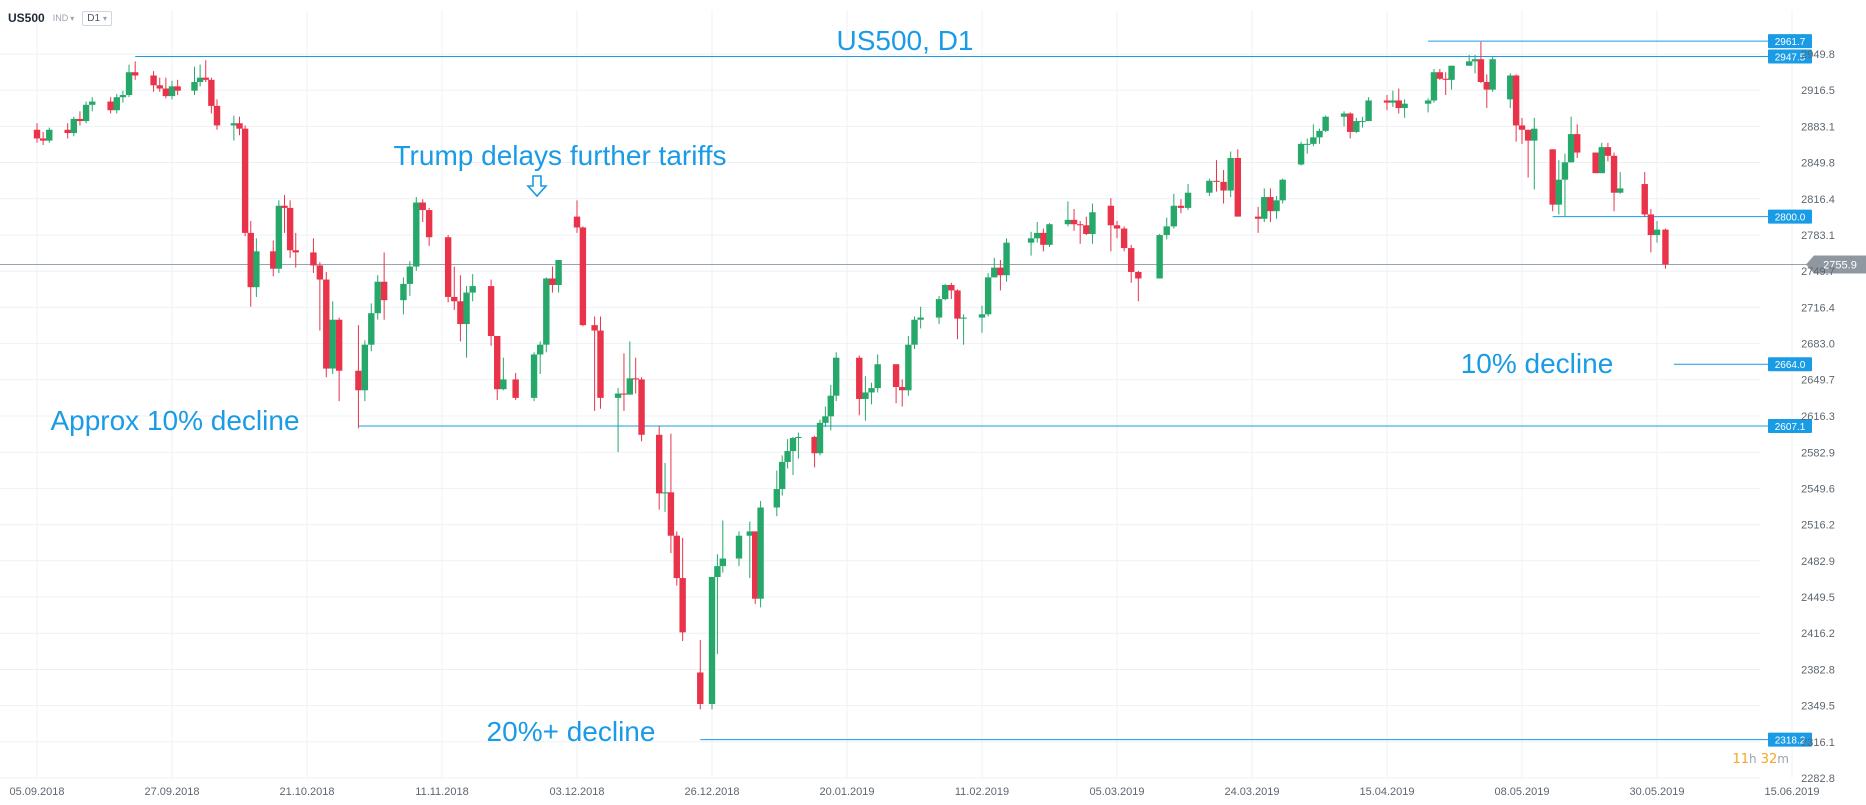 The image size is (1866, 805). Describe the element at coordinates (1818, 707) in the screenshot. I see `y-tick-label: 2349.5` at that location.